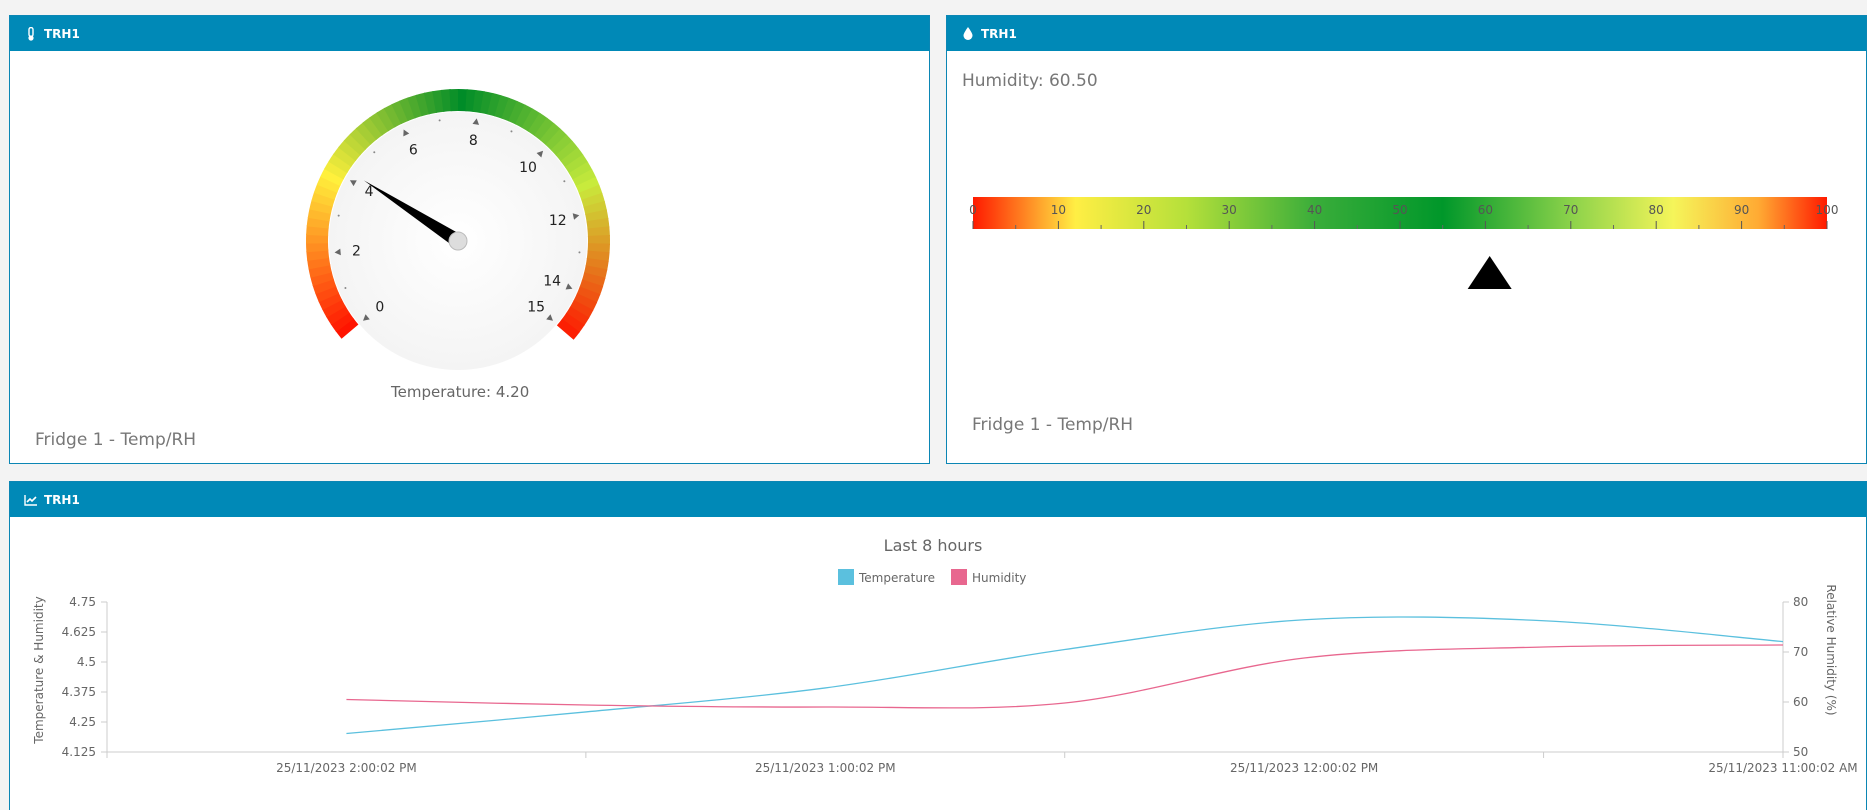  I want to click on gauge-tick-label: 8, so click(473, 141).